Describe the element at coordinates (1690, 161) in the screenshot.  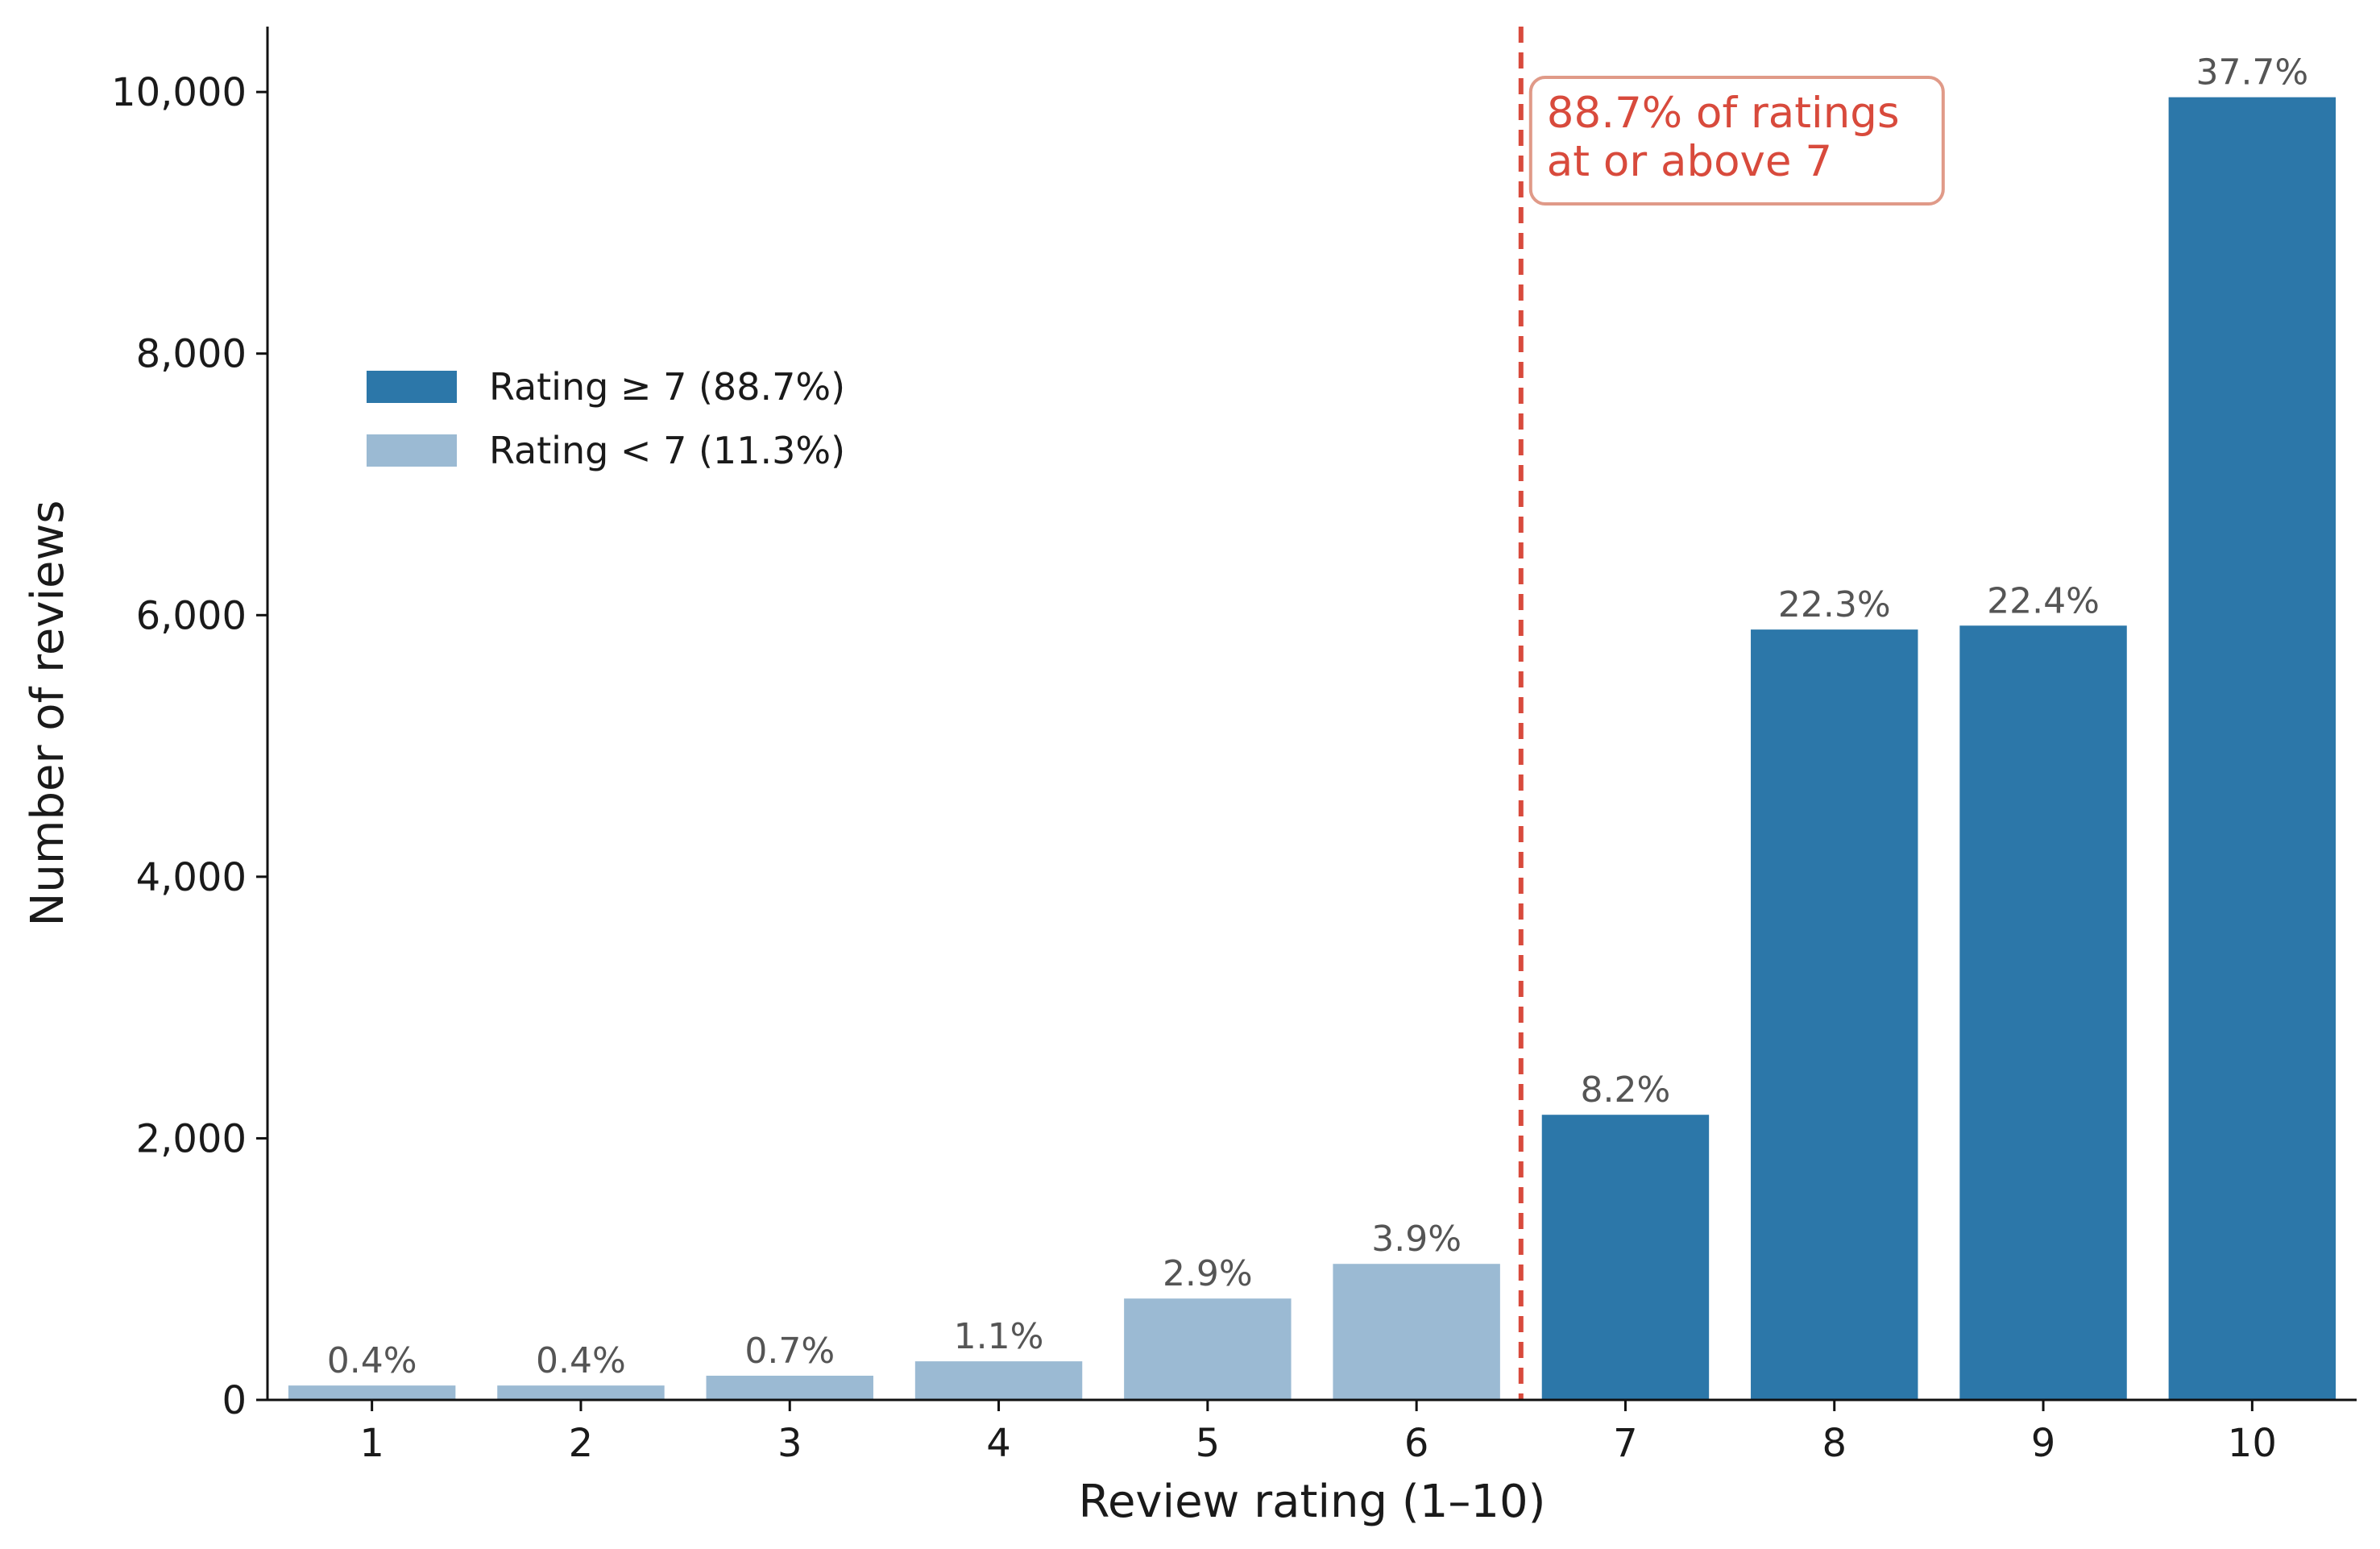
I see `annotation-line-2: at or above 7` at that location.